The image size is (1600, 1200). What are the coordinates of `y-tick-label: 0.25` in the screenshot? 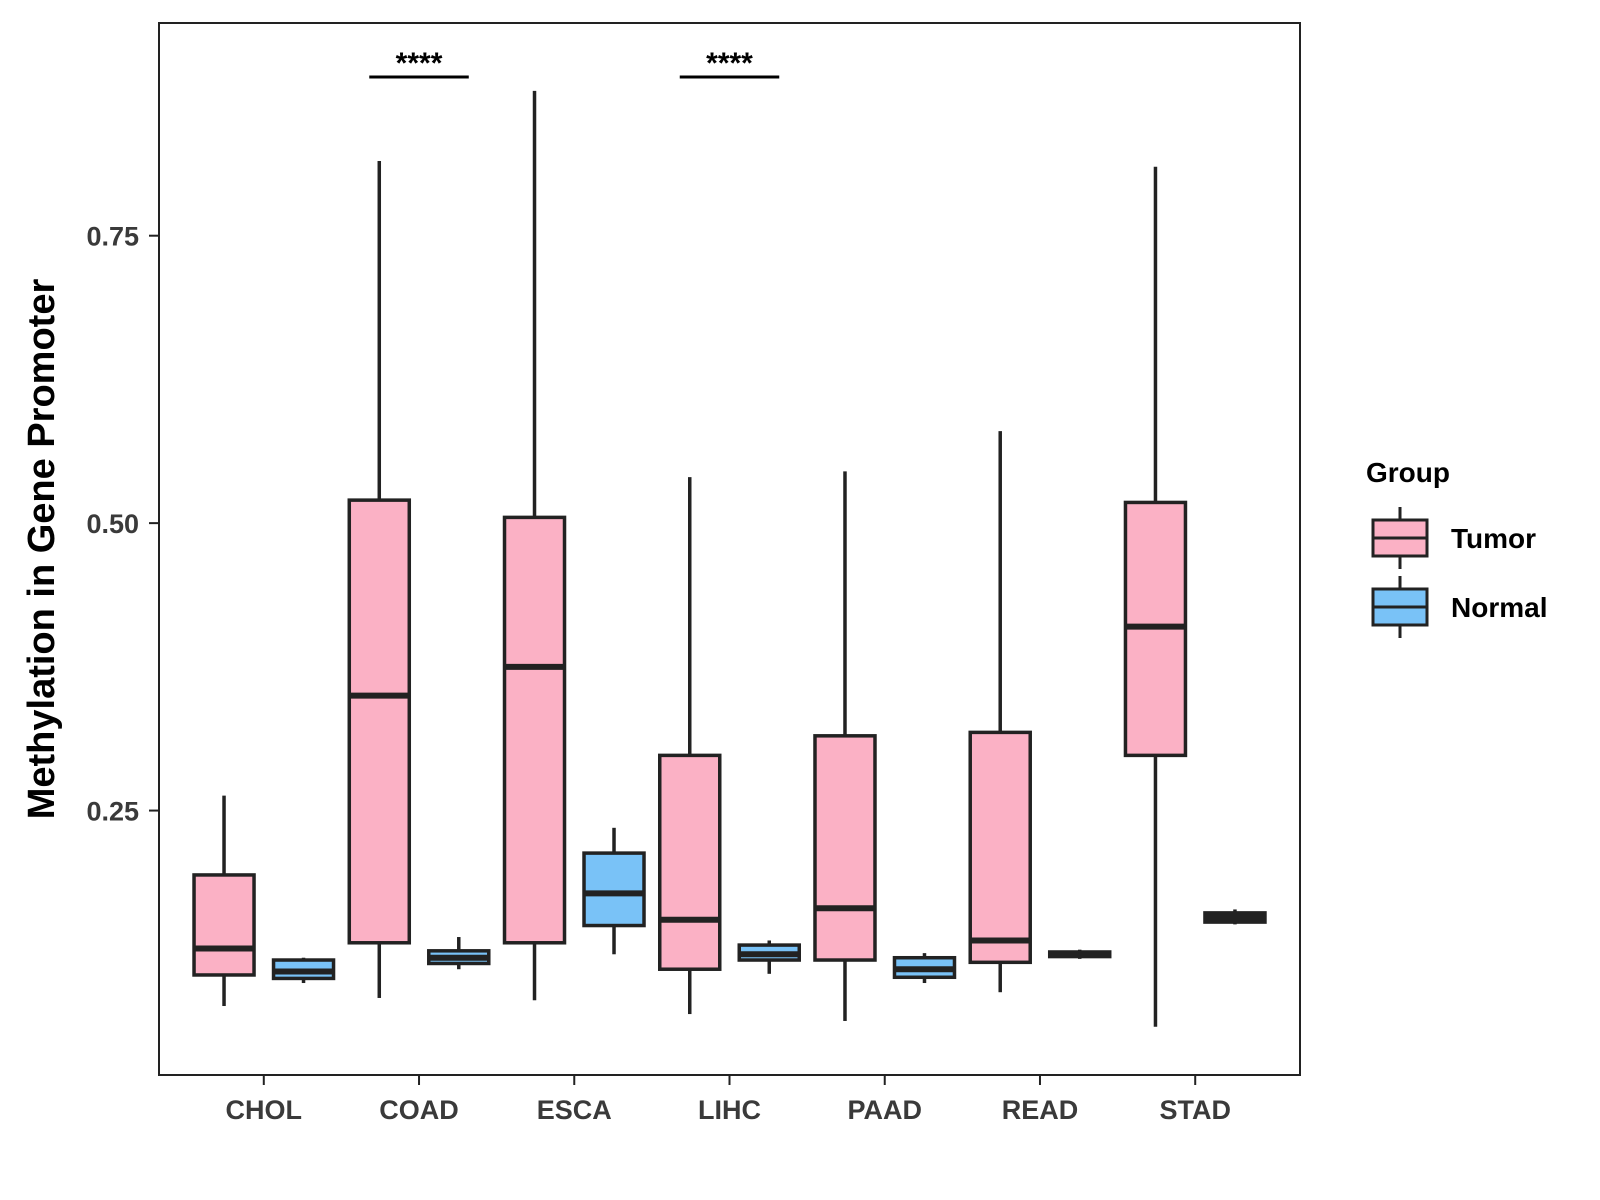 It's located at (112, 812).